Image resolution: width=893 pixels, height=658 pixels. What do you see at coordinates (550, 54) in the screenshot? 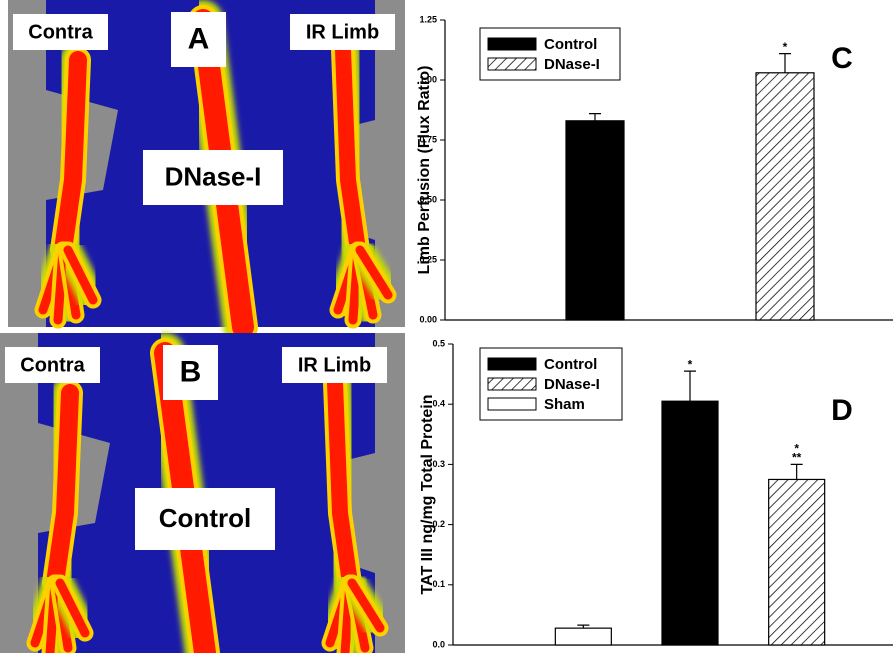
I see `legend-box` at bounding box center [550, 54].